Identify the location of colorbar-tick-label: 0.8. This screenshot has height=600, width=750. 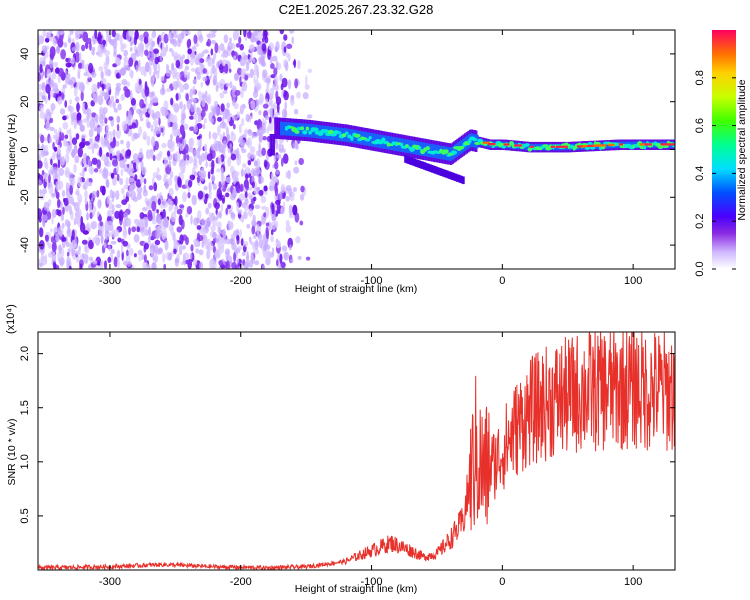
(700, 77).